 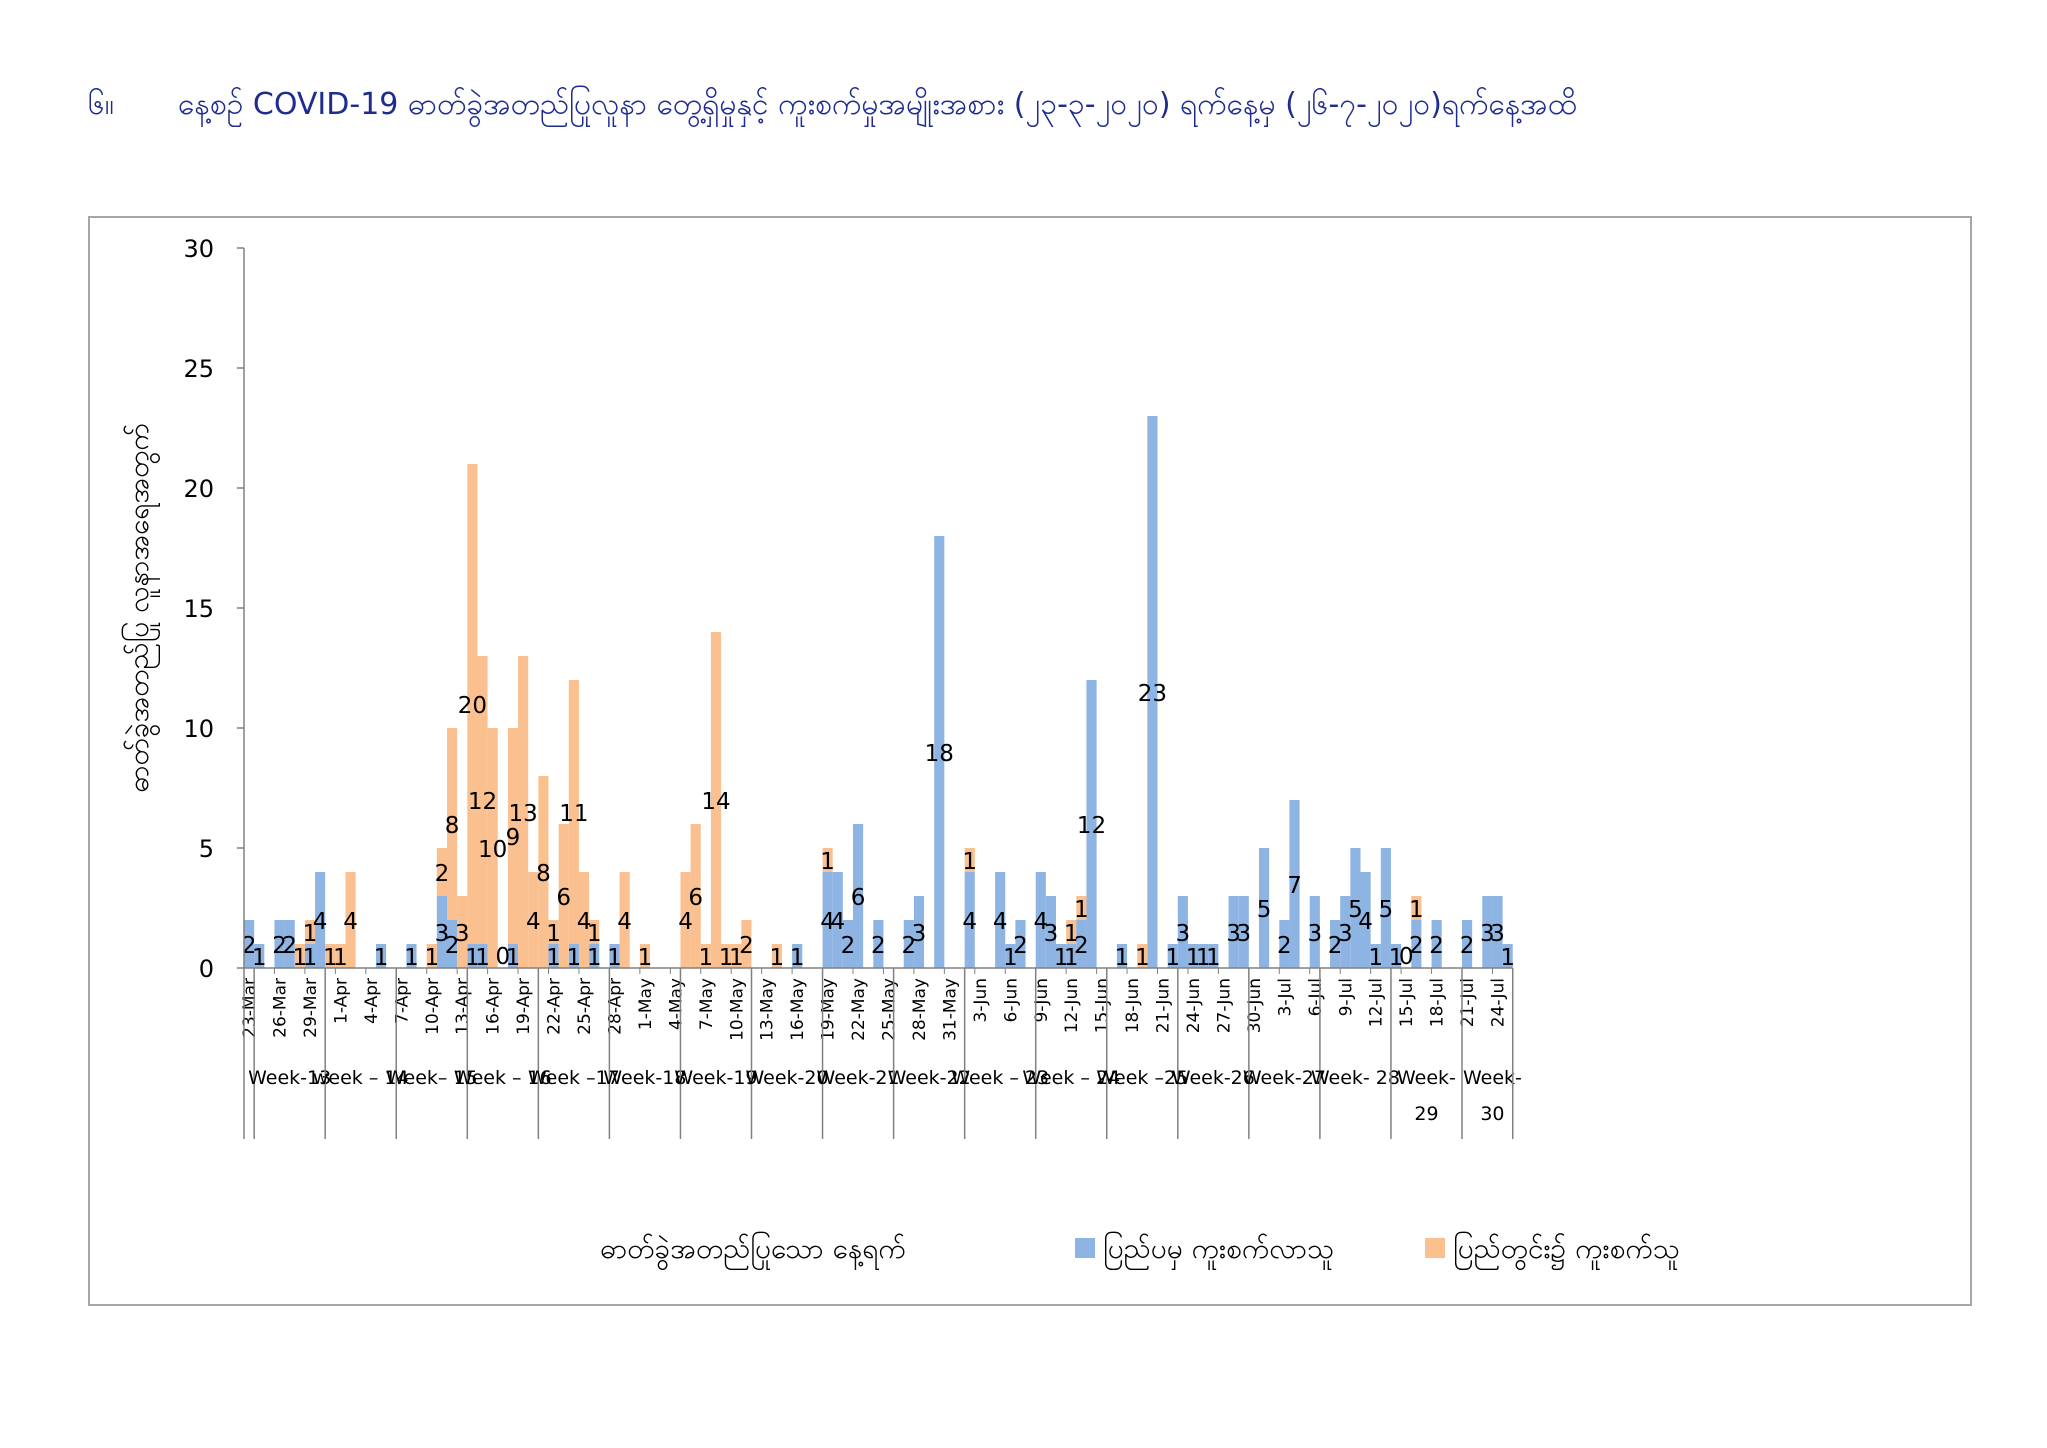 What do you see at coordinates (432, 1078) in the screenshot?
I see `week-label: Week– 15` at bounding box center [432, 1078].